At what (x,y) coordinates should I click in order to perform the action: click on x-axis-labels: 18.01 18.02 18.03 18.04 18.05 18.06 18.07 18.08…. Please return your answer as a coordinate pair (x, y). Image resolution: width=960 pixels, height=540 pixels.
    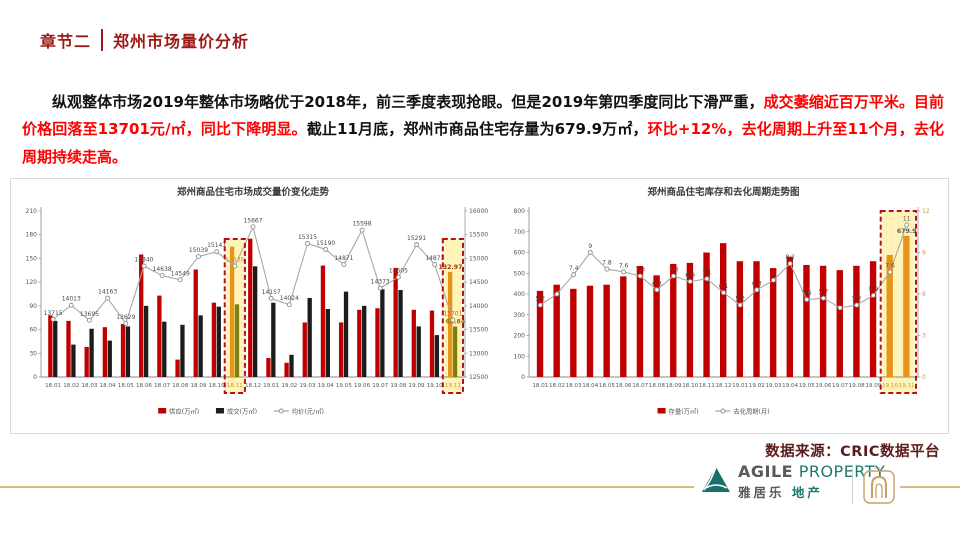
    Looking at the image, I should click on (253, 386).